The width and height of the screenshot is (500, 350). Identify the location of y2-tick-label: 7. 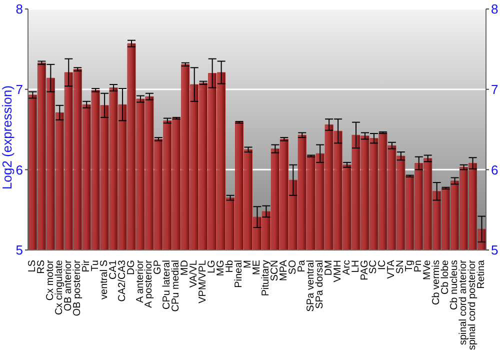
(494, 89).